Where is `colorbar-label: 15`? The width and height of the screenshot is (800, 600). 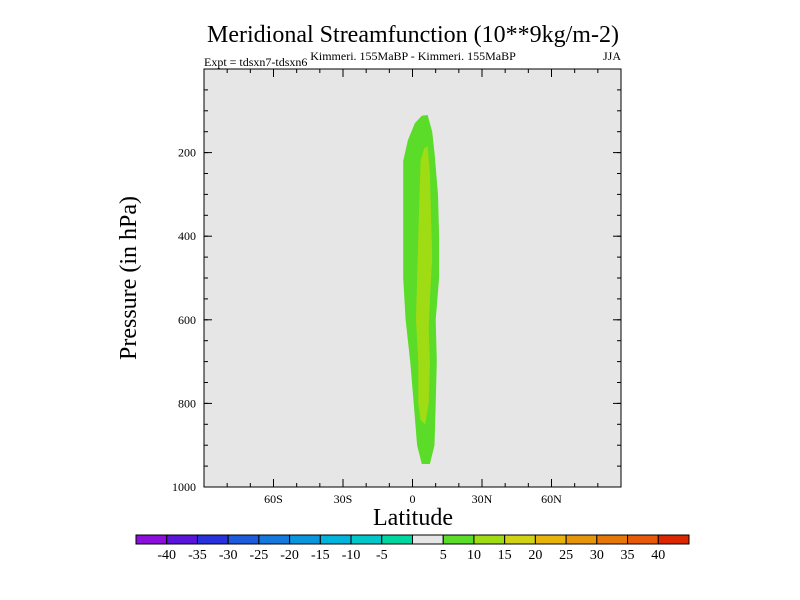
colorbar-label: 15 is located at coordinates (505, 555).